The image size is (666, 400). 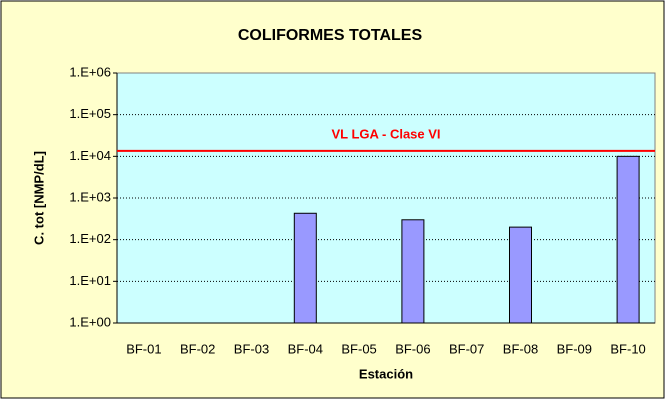 What do you see at coordinates (385, 133) in the screenshot?
I see `reference-label: VL LGA - Clase VI` at bounding box center [385, 133].